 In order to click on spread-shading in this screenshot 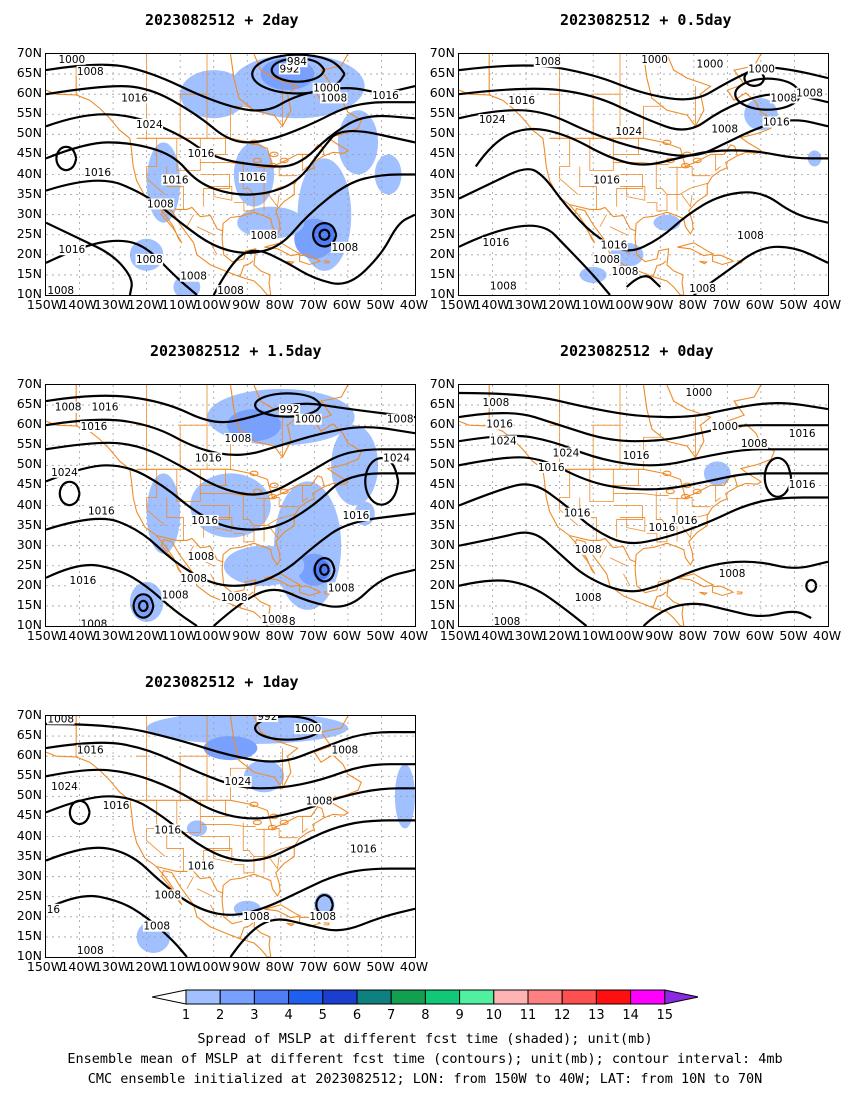, I will do `click(324, 234)`.